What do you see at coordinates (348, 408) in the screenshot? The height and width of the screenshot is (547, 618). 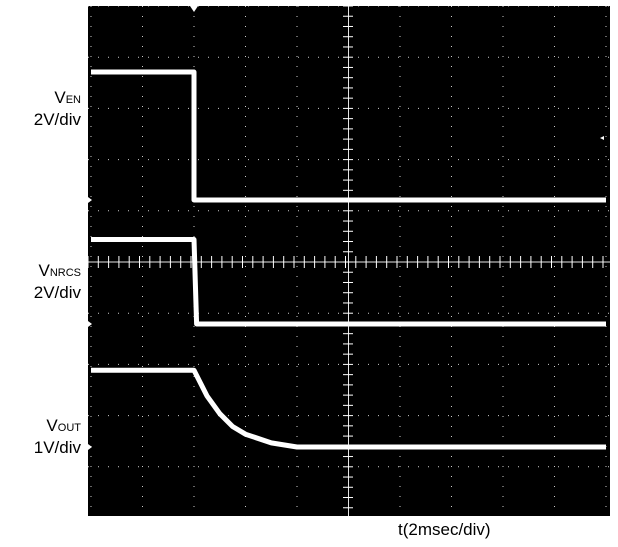 I see `vout-trace` at bounding box center [348, 408].